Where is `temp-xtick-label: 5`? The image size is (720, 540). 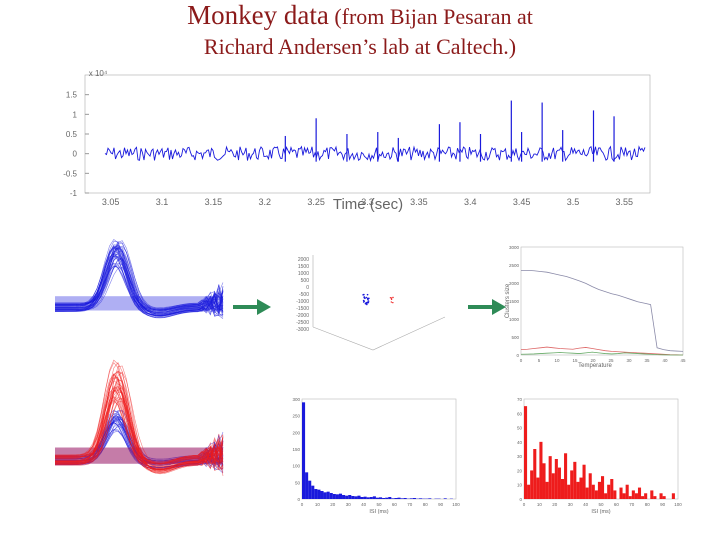
temp-xtick-label: 5 is located at coordinates (539, 360).